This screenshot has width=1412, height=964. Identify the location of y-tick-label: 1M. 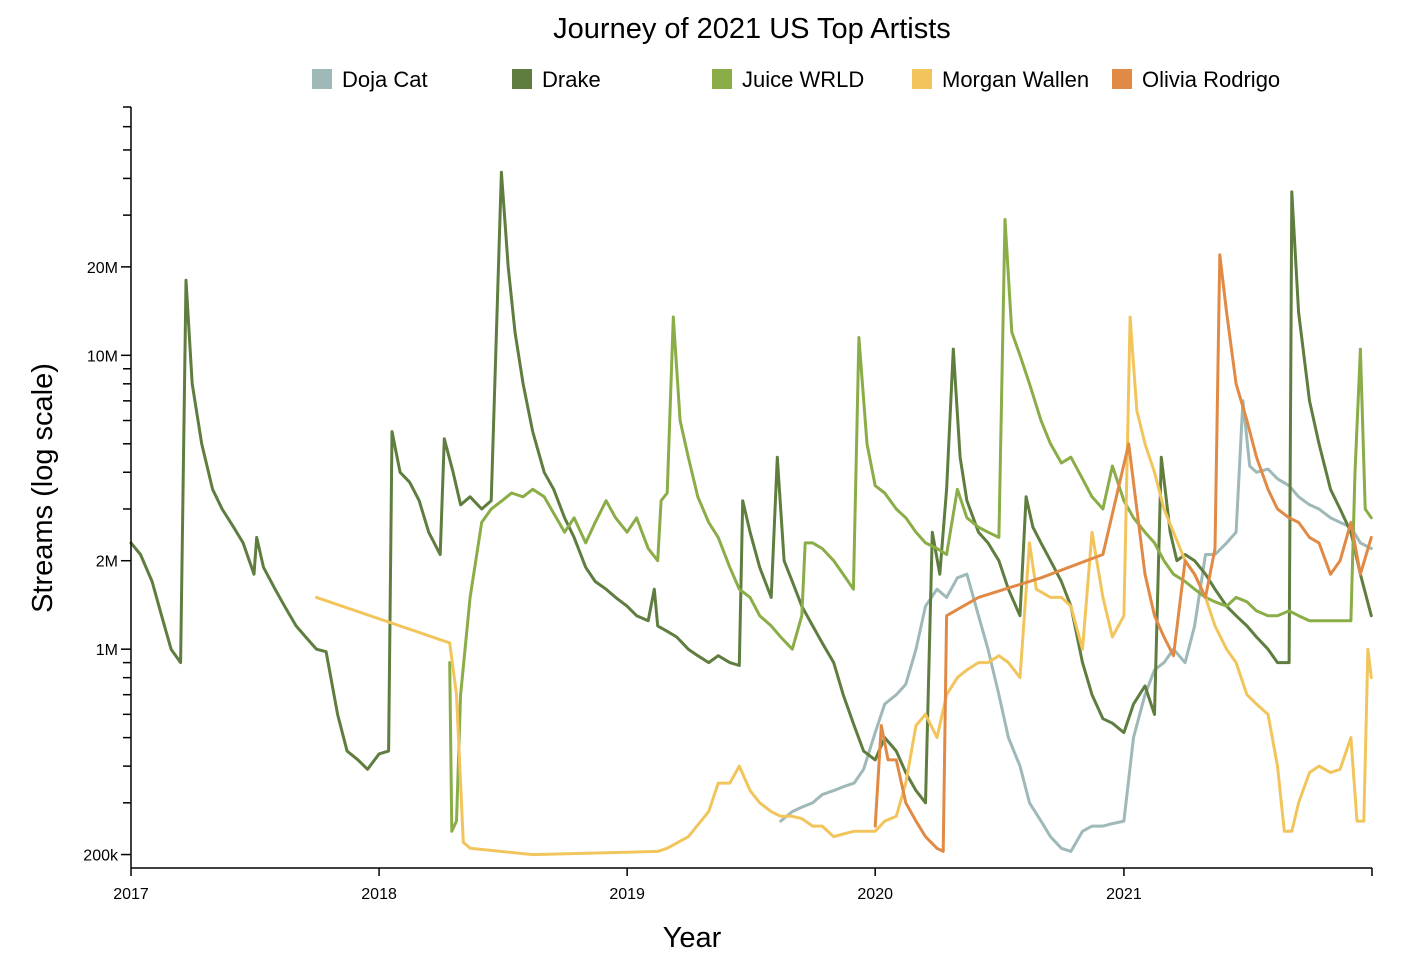
(107, 650).